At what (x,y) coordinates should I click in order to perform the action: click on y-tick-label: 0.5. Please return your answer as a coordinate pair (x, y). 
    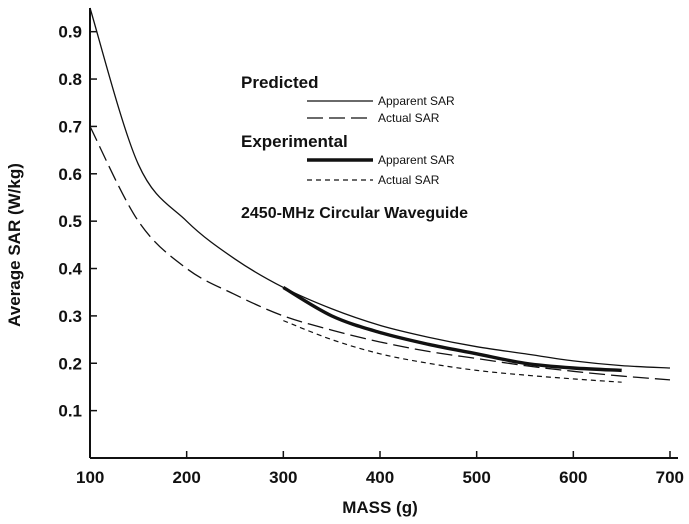
    Looking at the image, I should click on (70, 221).